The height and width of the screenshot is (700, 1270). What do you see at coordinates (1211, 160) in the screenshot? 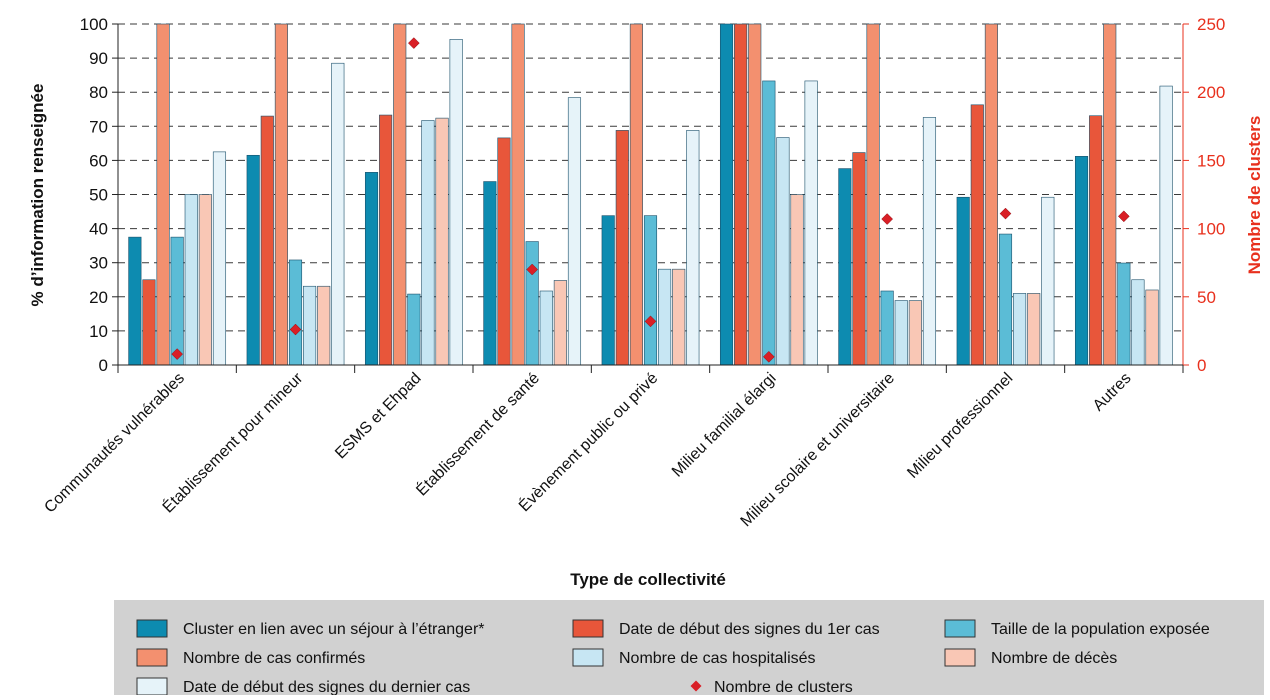
I see `y2-tick-label: 150` at bounding box center [1211, 160].